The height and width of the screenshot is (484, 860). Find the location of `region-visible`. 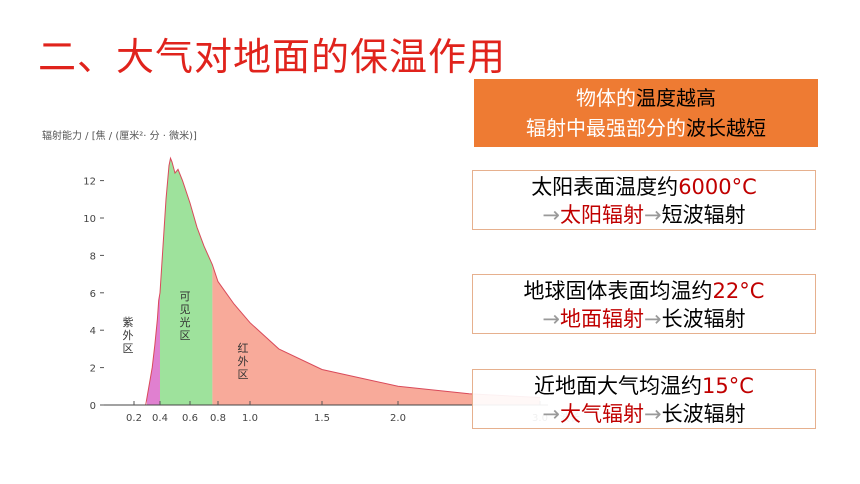

region-visible is located at coordinates (186, 281).